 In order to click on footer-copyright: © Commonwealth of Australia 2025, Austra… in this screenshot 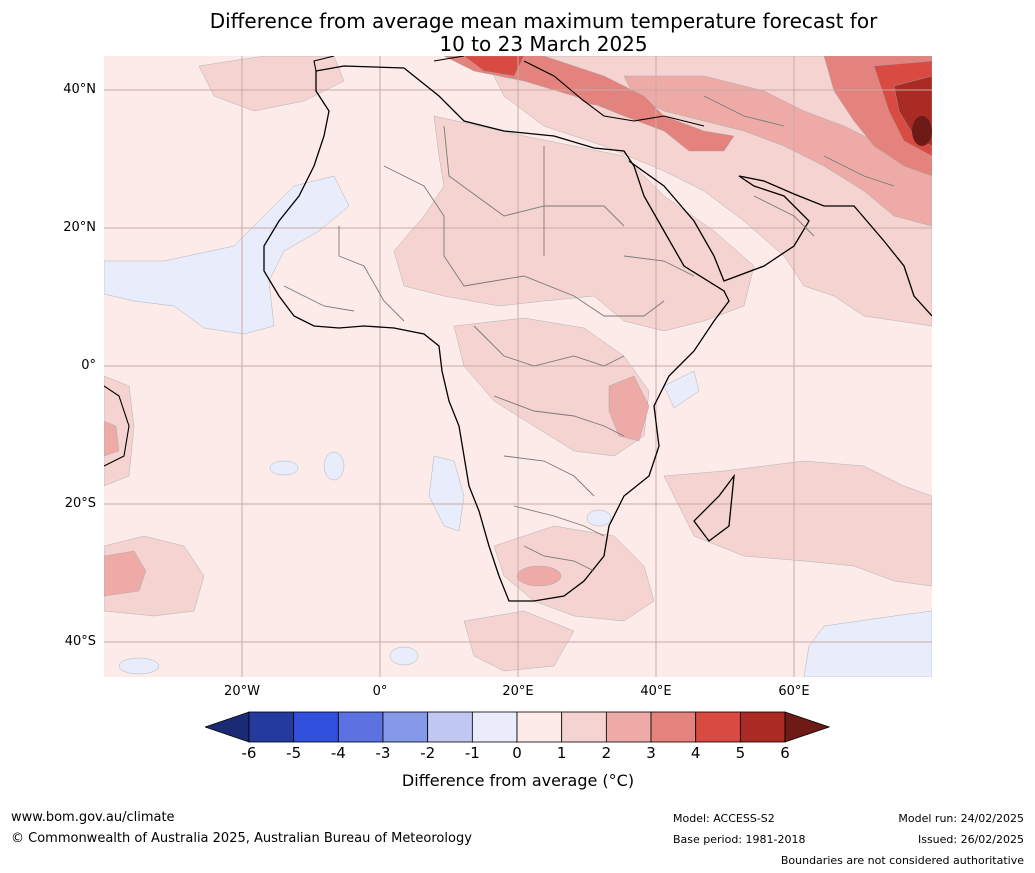, I will do `click(241, 838)`.